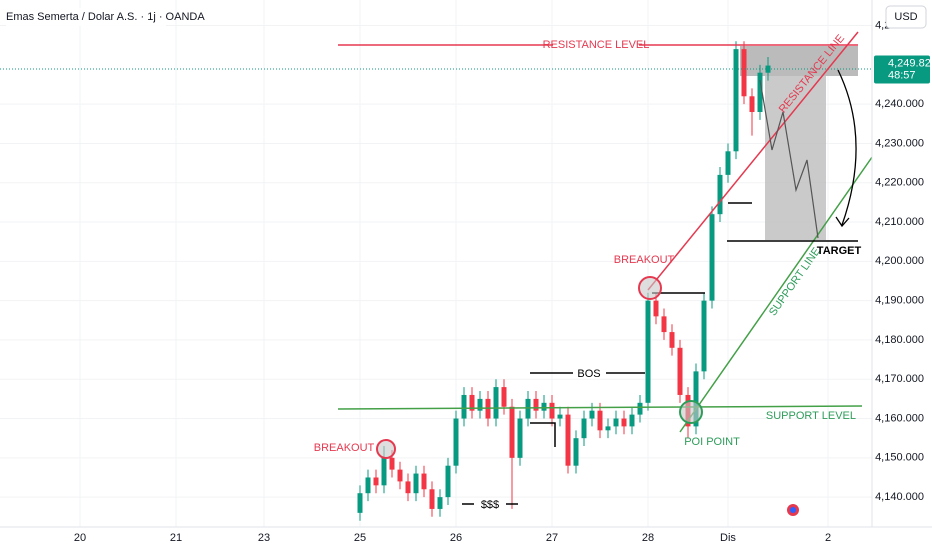 This screenshot has height=550, width=932. What do you see at coordinates (811, 416) in the screenshot?
I see `annotation: SUPPORT LEVEL` at bounding box center [811, 416].